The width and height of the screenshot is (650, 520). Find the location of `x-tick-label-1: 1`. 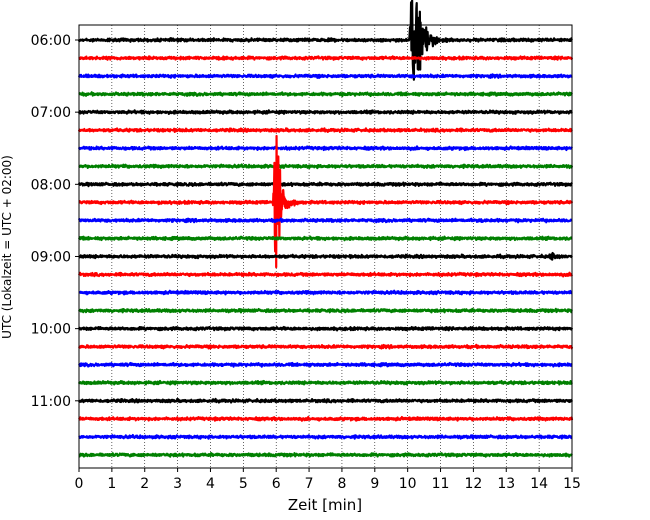

x-tick-label-1: 1 is located at coordinates (111, 484).